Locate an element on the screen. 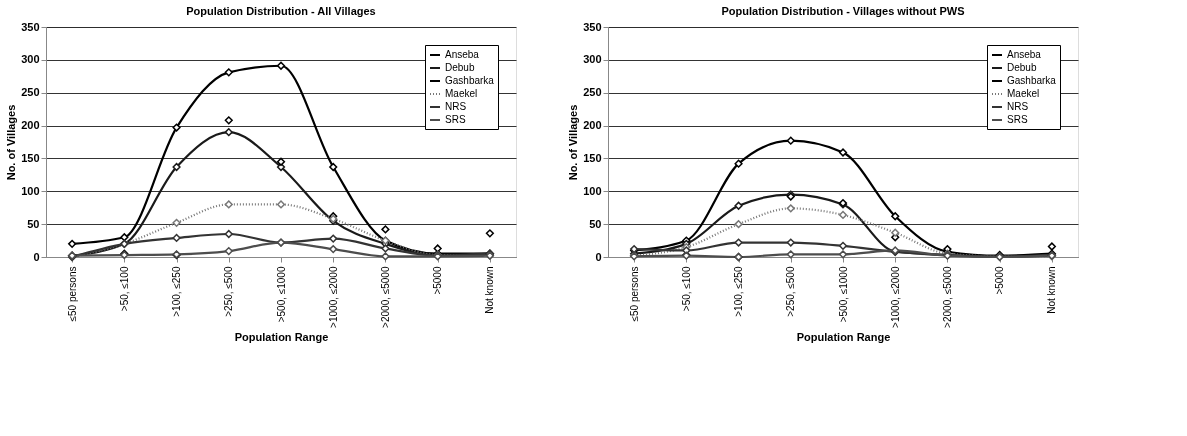 The width and height of the screenshot is (1187, 436). chart-title: Population Distribution - Villages without PWS is located at coordinates (843, 11).